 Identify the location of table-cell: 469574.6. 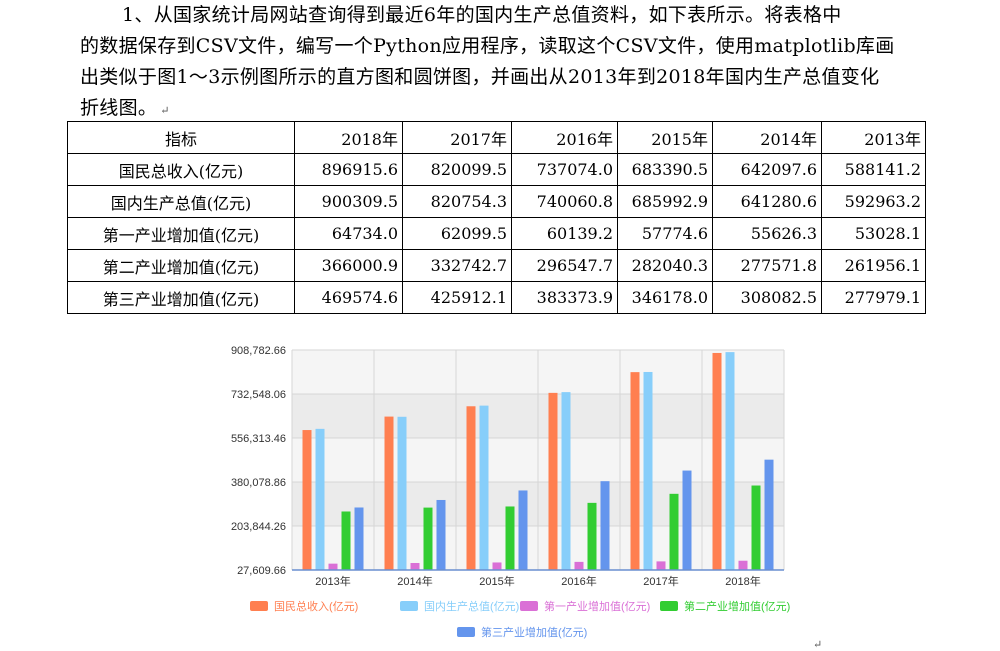
(348, 297).